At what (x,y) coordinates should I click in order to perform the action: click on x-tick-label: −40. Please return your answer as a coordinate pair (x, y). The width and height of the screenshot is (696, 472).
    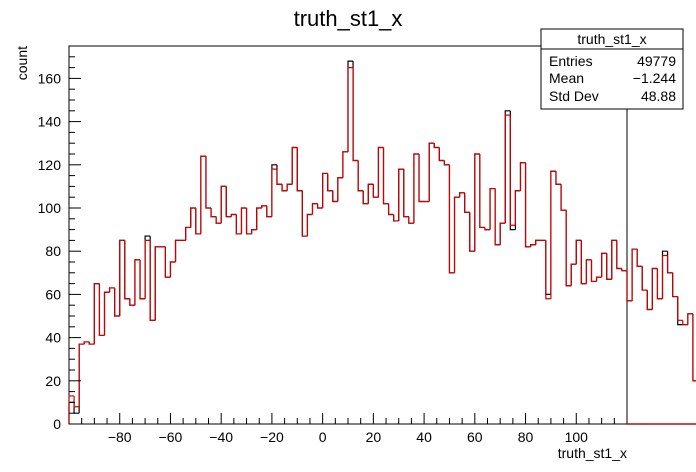
    Looking at the image, I should click on (221, 437).